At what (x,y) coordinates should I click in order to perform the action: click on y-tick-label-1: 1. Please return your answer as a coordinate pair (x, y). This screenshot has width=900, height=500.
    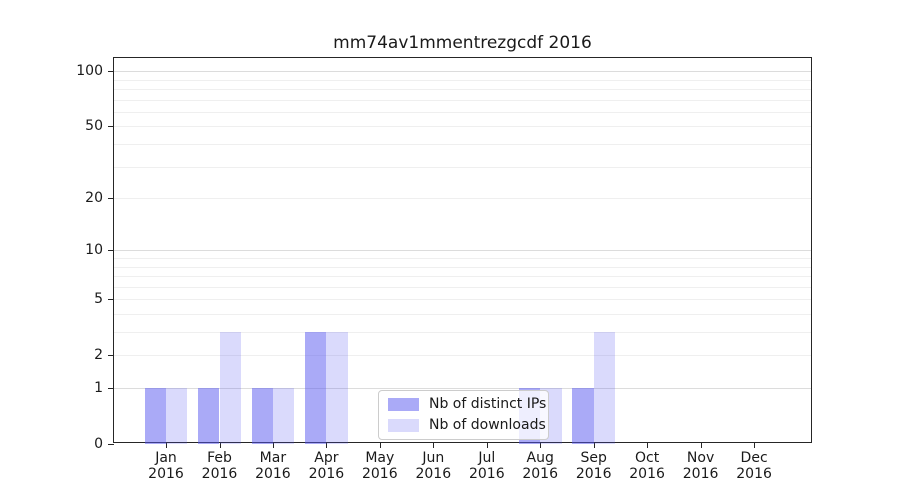
    Looking at the image, I should click on (98, 388).